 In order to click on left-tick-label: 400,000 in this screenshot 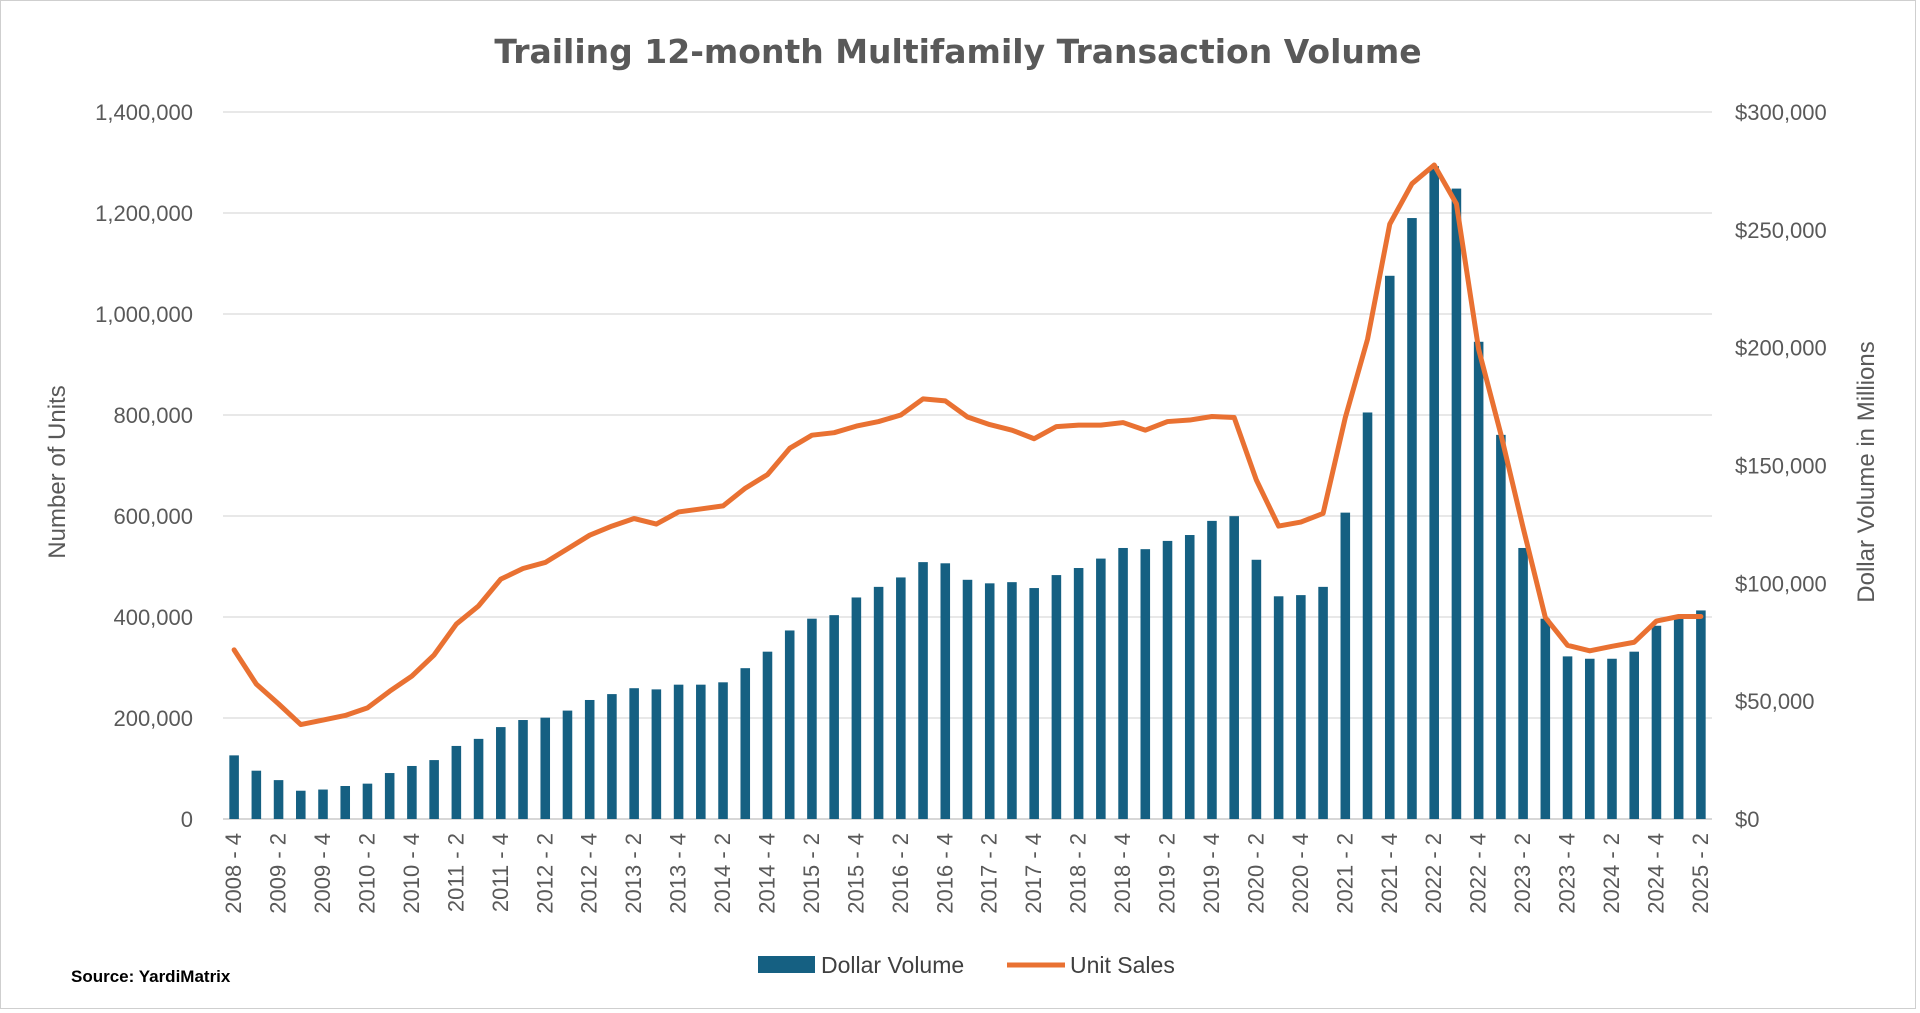, I will do `click(153, 617)`.